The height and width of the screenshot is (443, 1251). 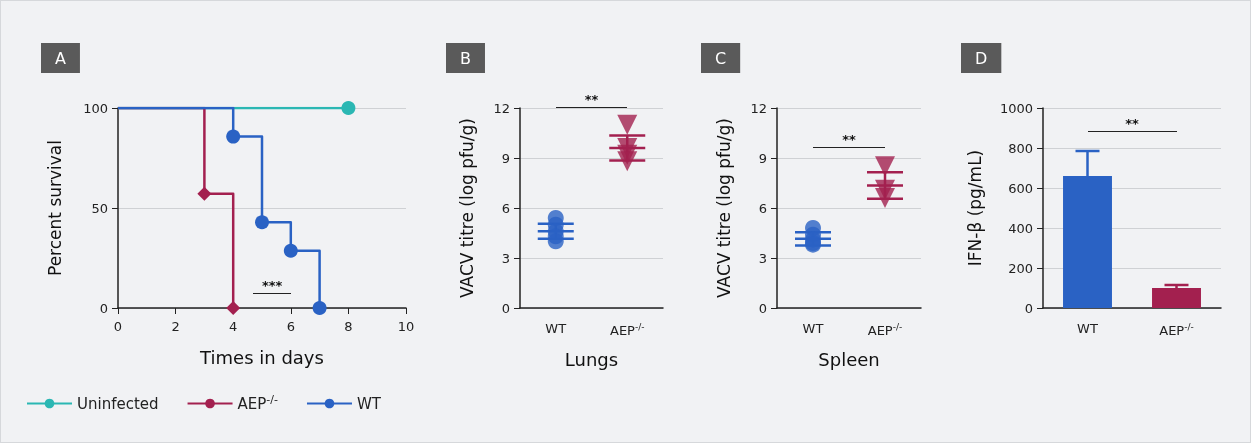 What do you see at coordinates (118, 403) in the screenshot?
I see `legend-label: Uninfected` at bounding box center [118, 403].